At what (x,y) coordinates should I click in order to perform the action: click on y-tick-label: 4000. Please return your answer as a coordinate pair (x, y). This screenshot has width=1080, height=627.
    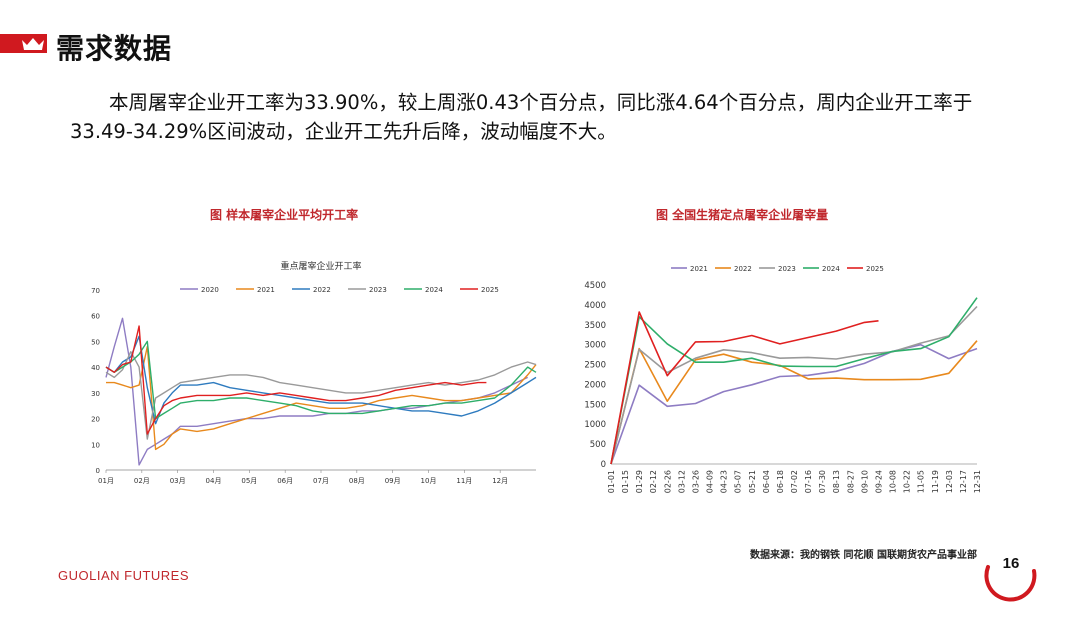
    Looking at the image, I should click on (595, 306).